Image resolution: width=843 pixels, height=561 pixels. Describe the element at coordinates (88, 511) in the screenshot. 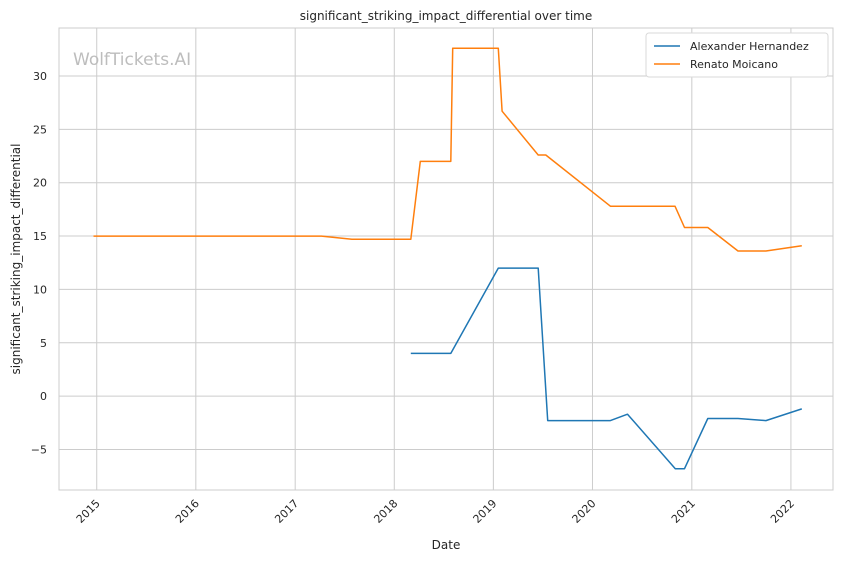

I see `x-tick-label-2015: 2015` at that location.